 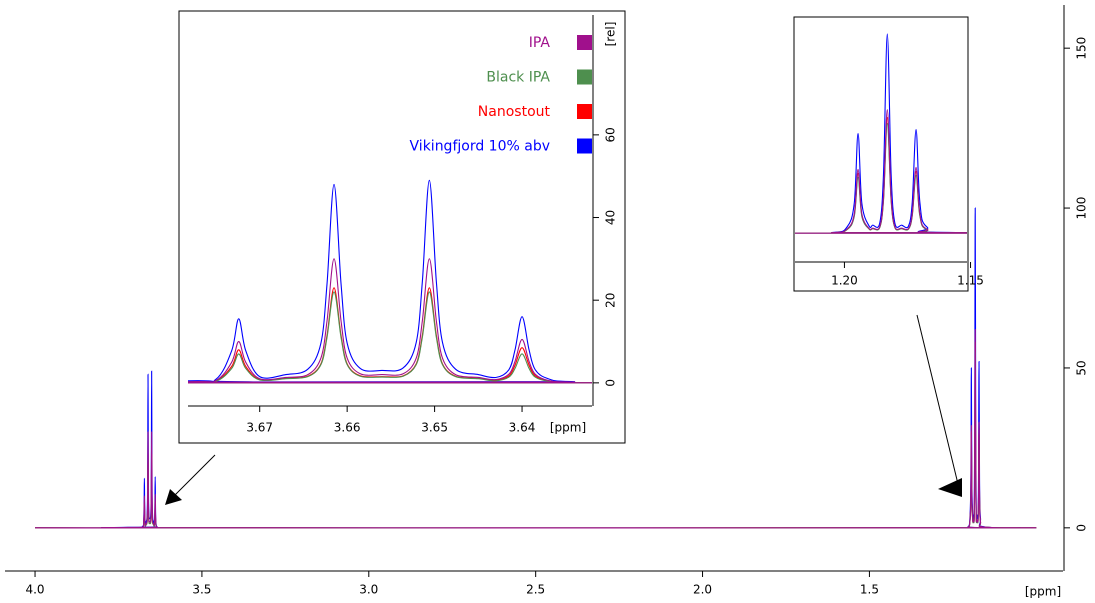 What do you see at coordinates (347, 428) in the screenshot?
I see `x-tick-label: 3.66` at bounding box center [347, 428].